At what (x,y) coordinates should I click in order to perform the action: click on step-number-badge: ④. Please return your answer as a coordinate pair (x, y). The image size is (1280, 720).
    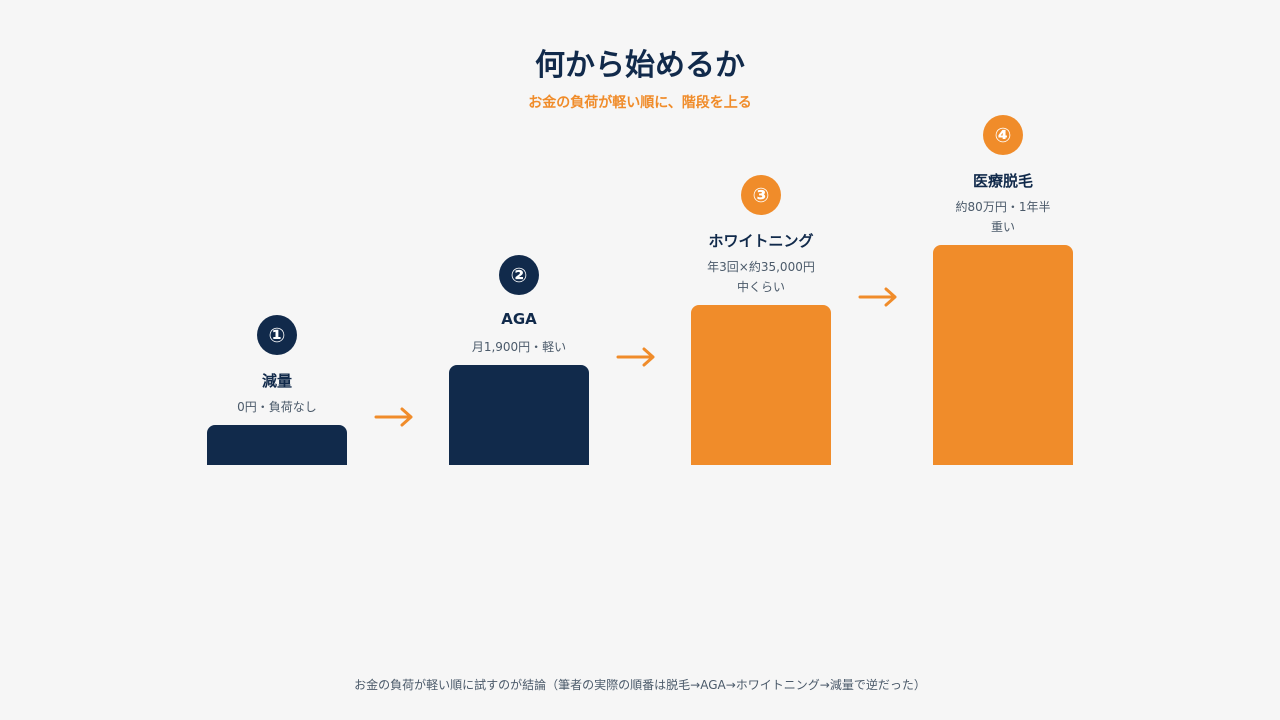
    Looking at the image, I should click on (1003, 135).